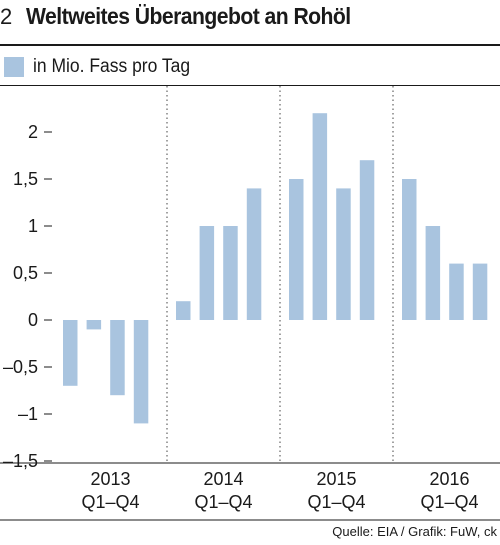 This screenshot has height=545, width=500. Describe the element at coordinates (279, 490) in the screenshot. I see `x-axis-labels: 2013 Q1–Q4 2014 Q1–Q4 2015 Q1–Q4 2016 Q1–Q4` at that location.